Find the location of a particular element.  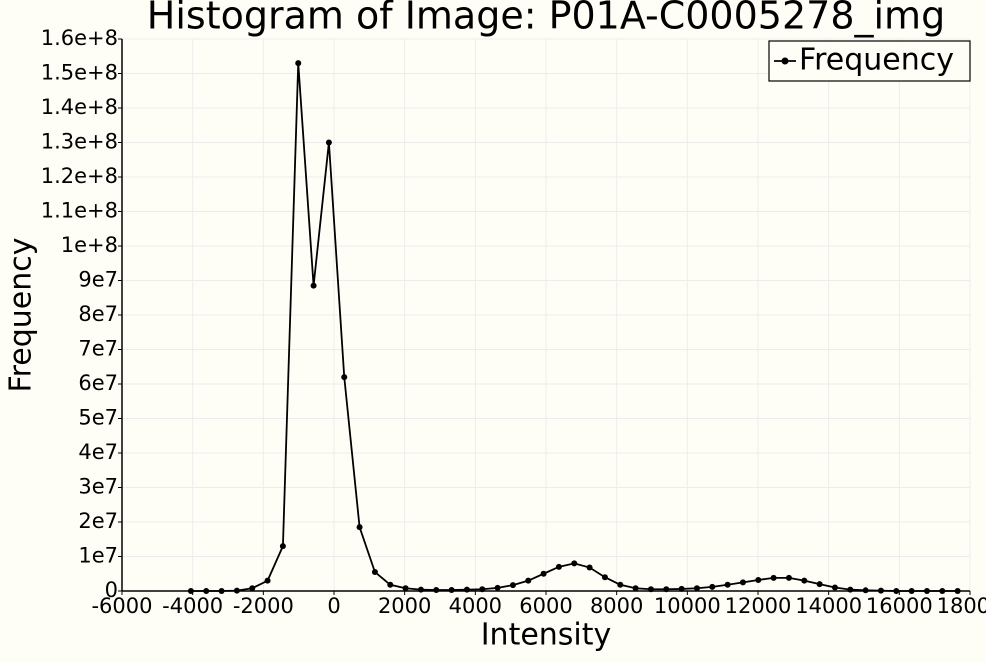

y-tick-label: 9e7 is located at coordinates (98, 280).